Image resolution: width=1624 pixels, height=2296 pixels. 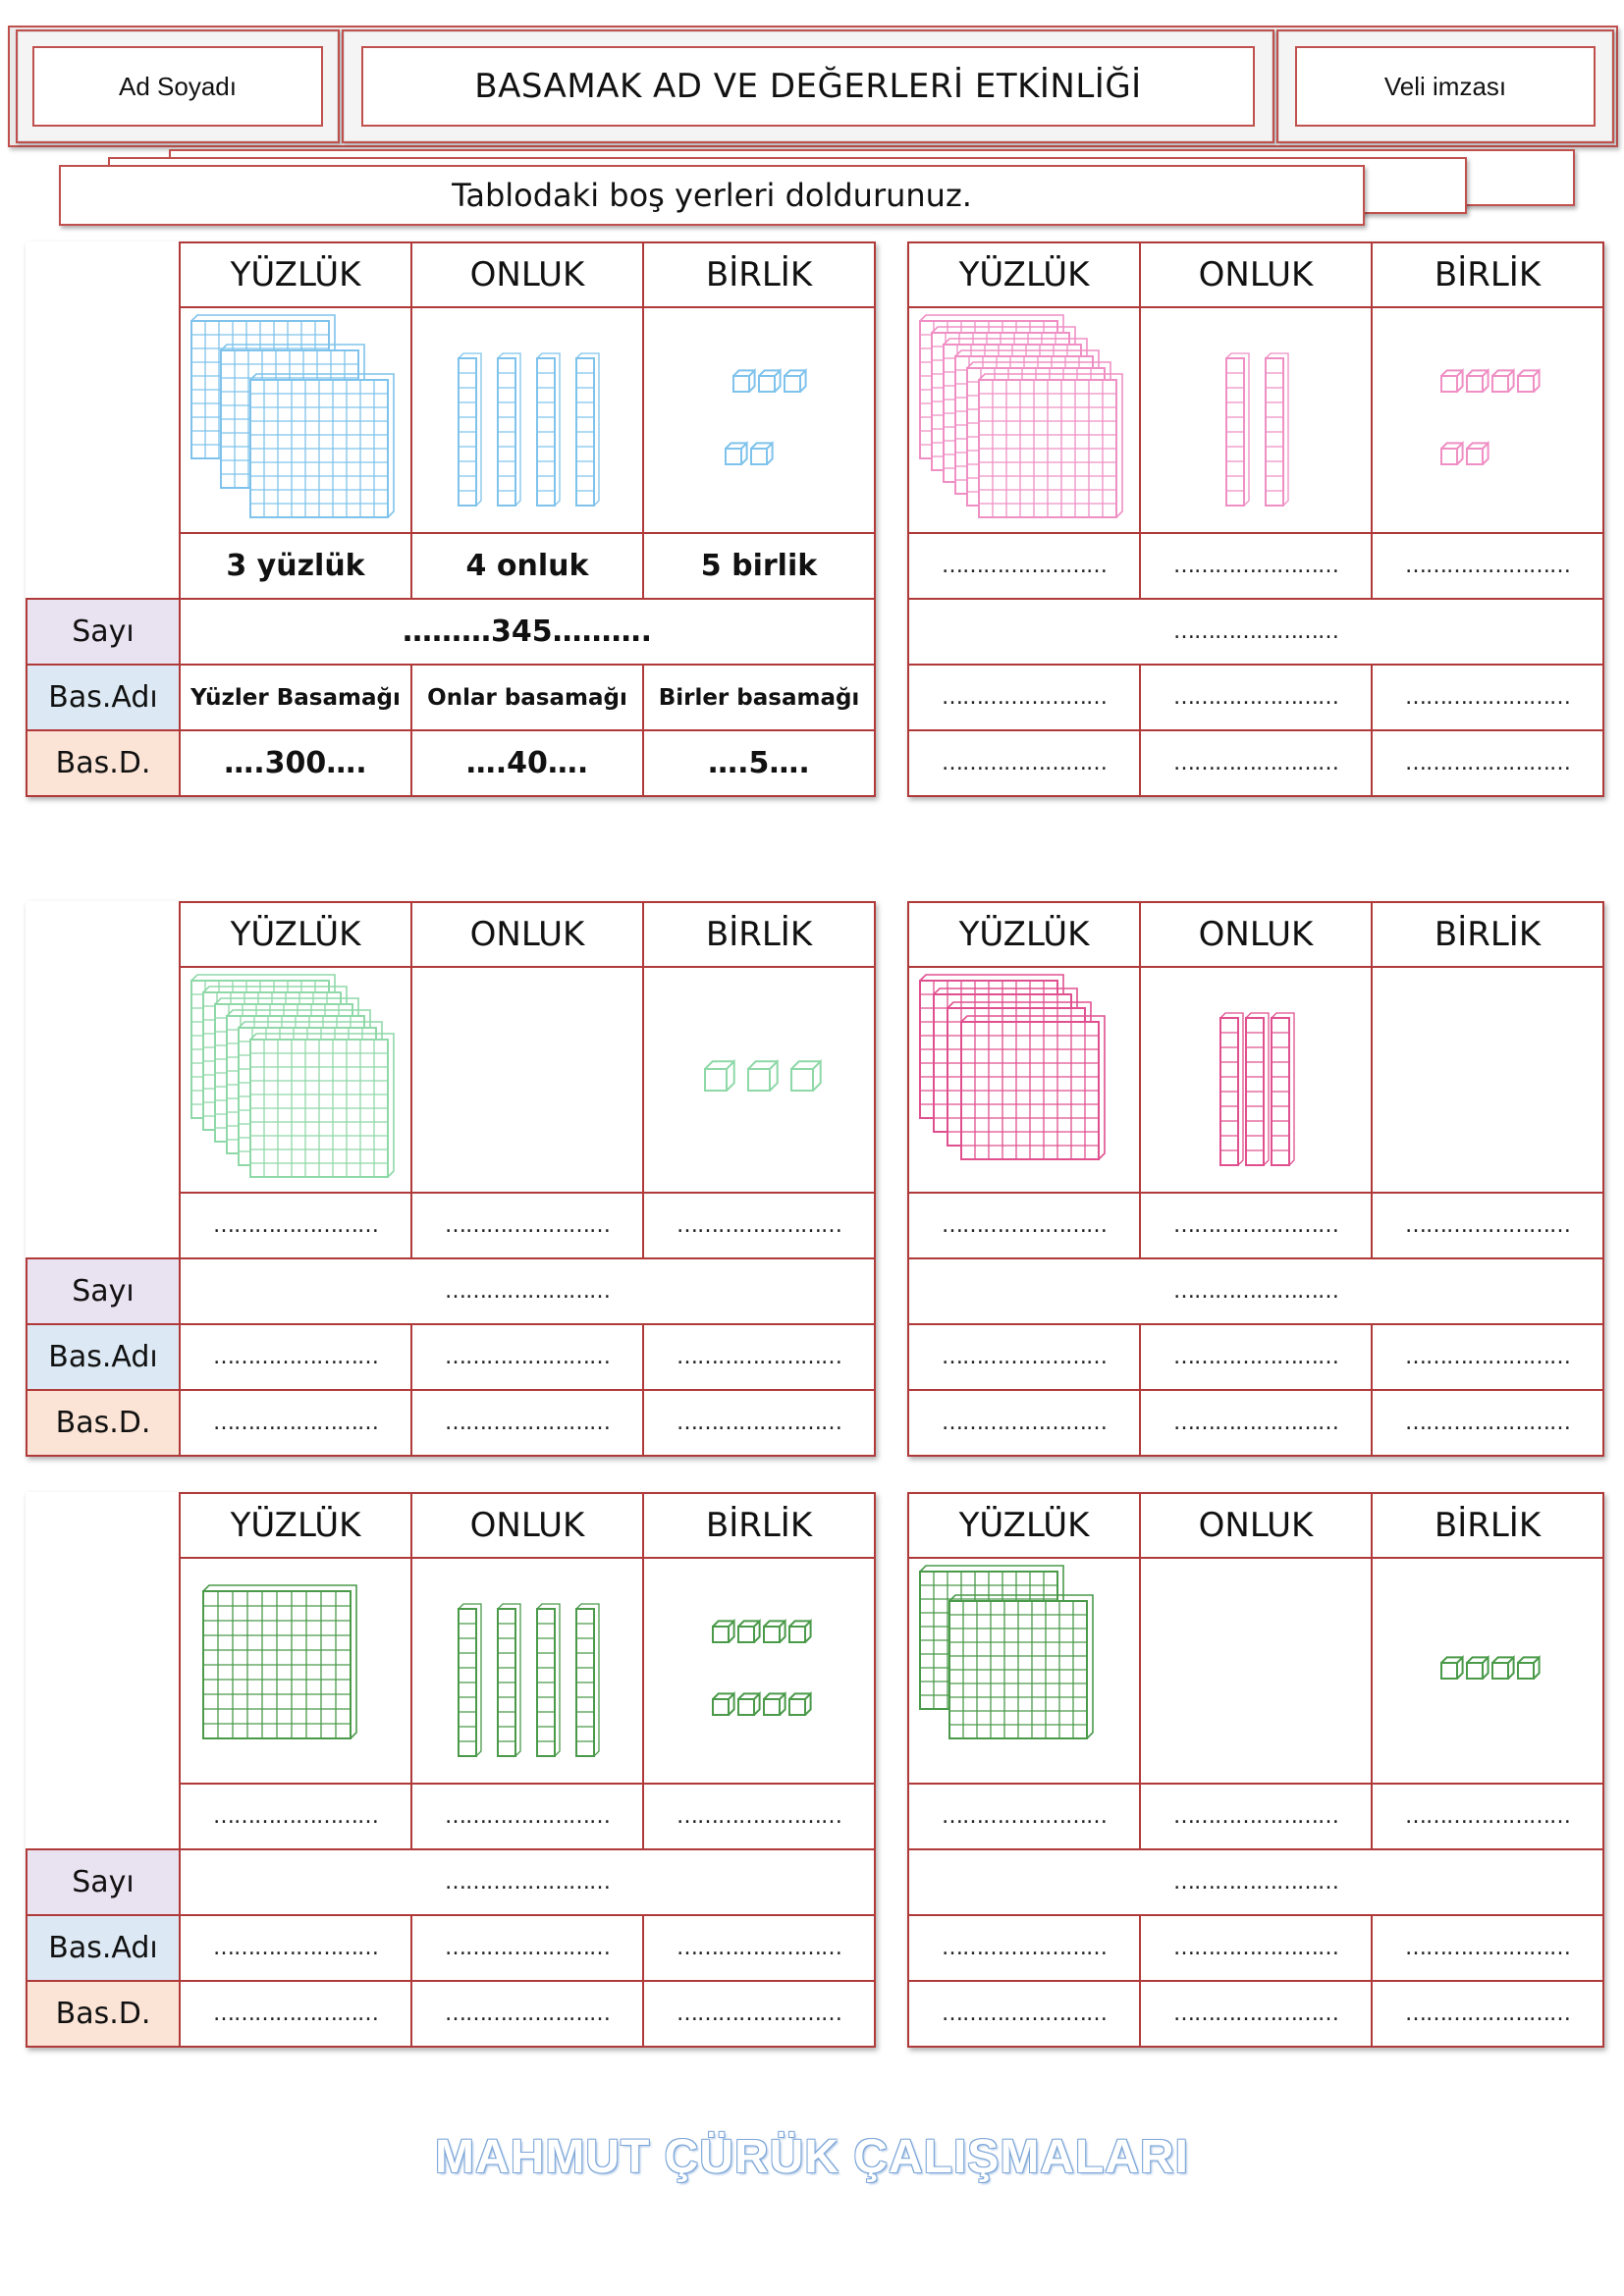 What do you see at coordinates (295, 566) in the screenshot?
I see `count-cell: 3 yüzlük` at bounding box center [295, 566].